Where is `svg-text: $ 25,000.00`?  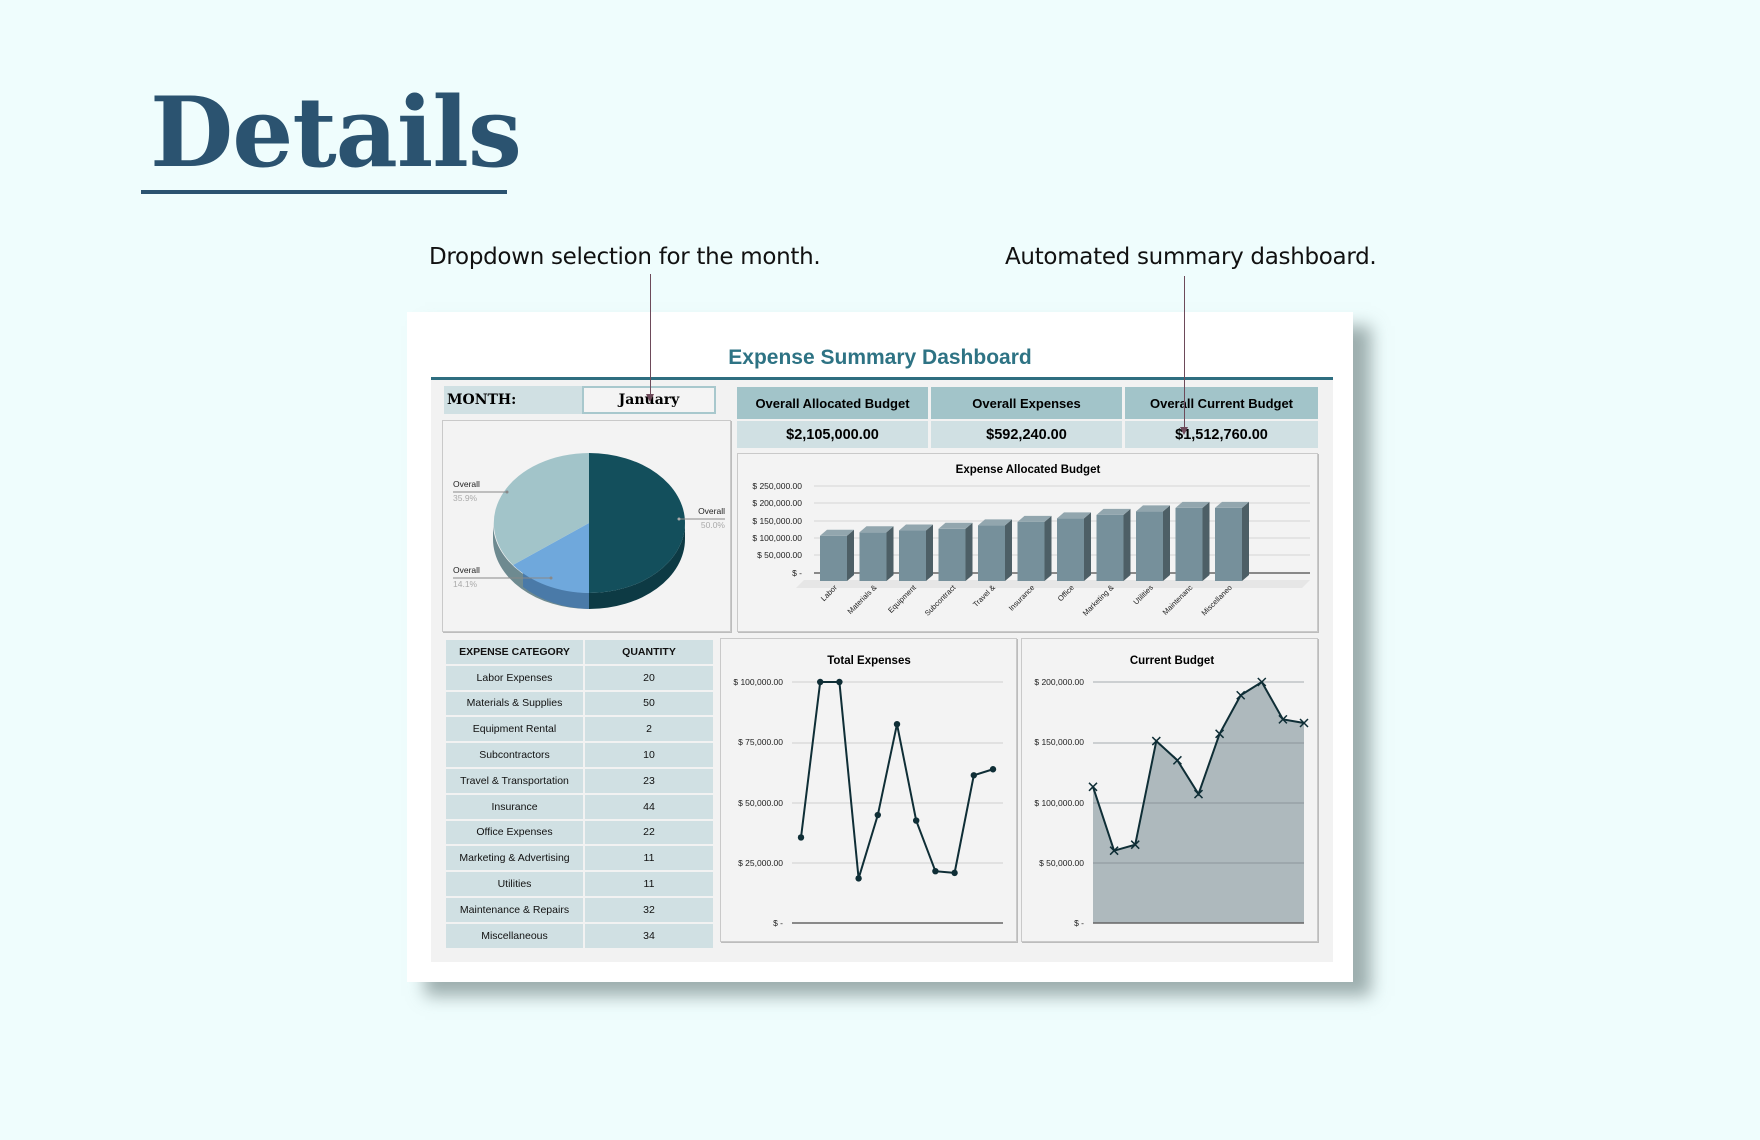 svg-text: $ 25,000.00 is located at coordinates (760, 863).